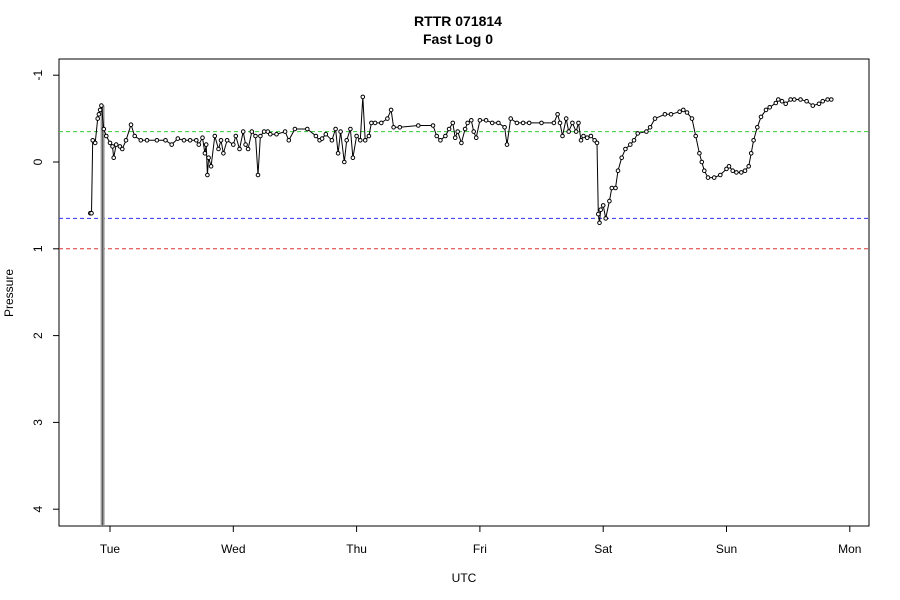 This screenshot has width=900, height=600. I want to click on x-tick-label: Mon, so click(849, 549).